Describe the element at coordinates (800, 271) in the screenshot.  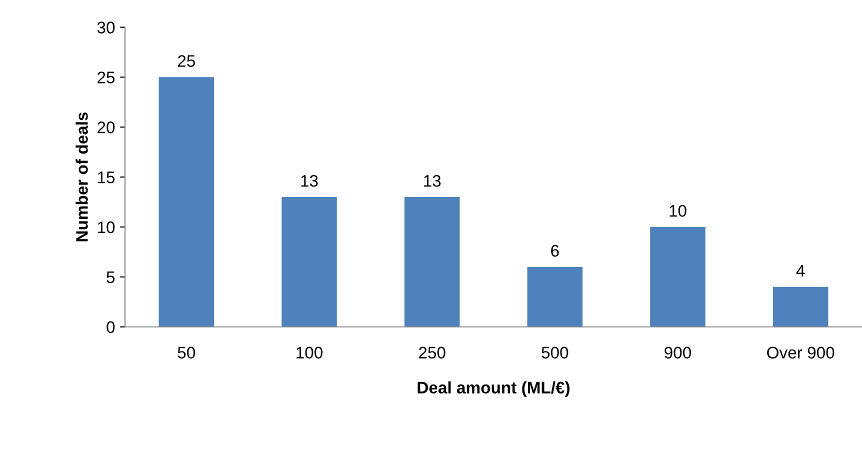
I see `data-label: 4` at that location.